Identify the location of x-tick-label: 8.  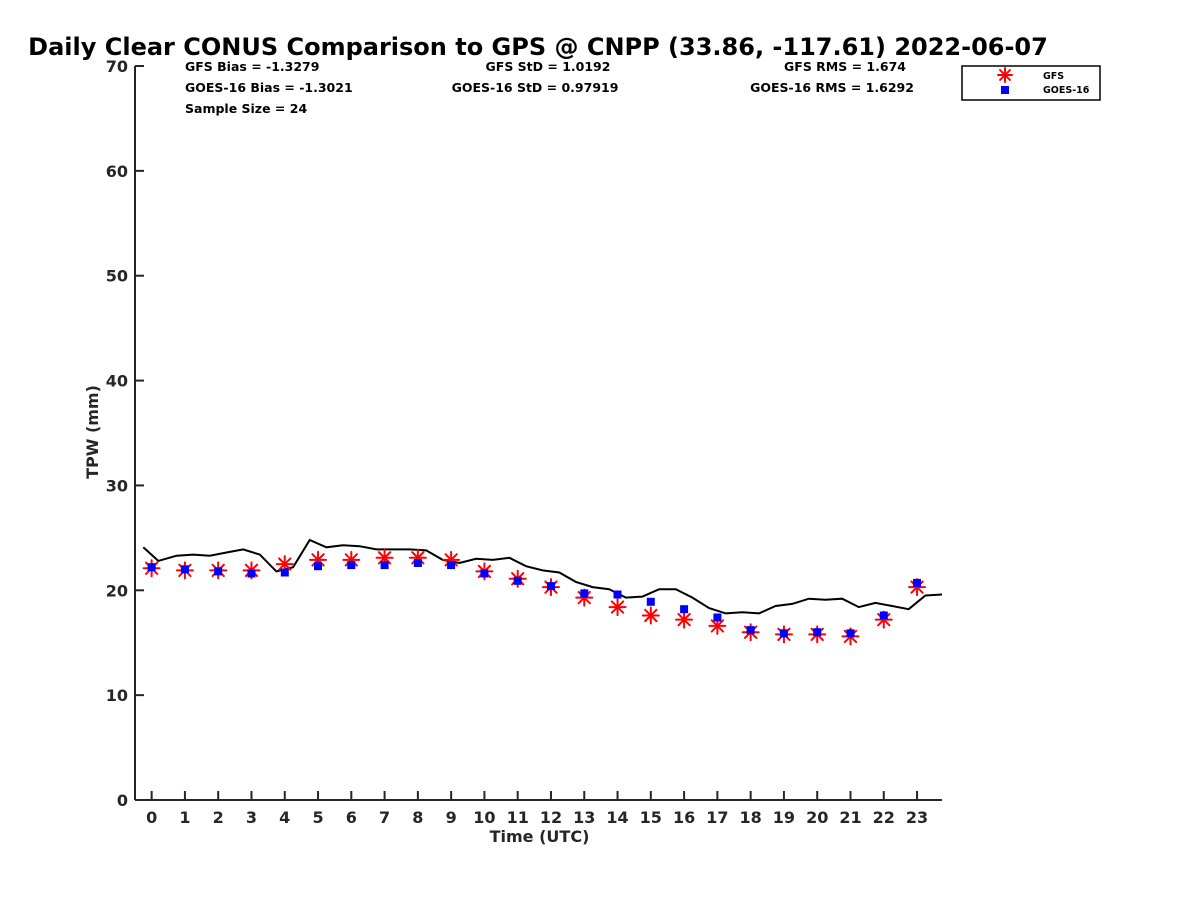
(417, 817).